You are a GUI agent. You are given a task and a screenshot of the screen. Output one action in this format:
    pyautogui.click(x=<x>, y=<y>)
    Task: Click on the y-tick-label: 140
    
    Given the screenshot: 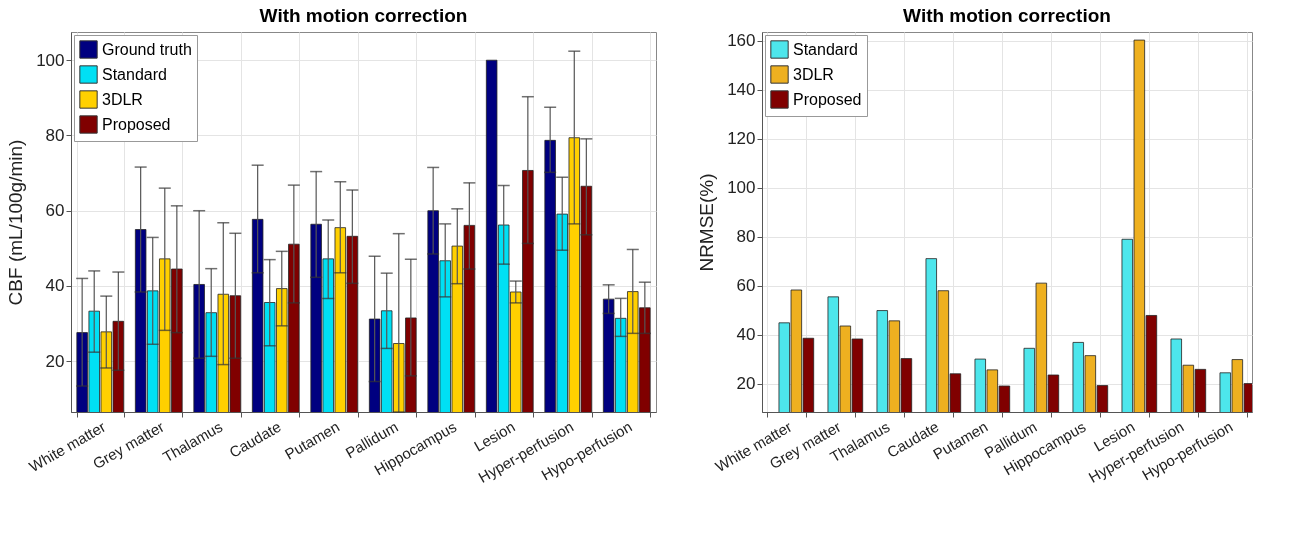 What is the action you would take?
    pyautogui.click(x=741, y=90)
    